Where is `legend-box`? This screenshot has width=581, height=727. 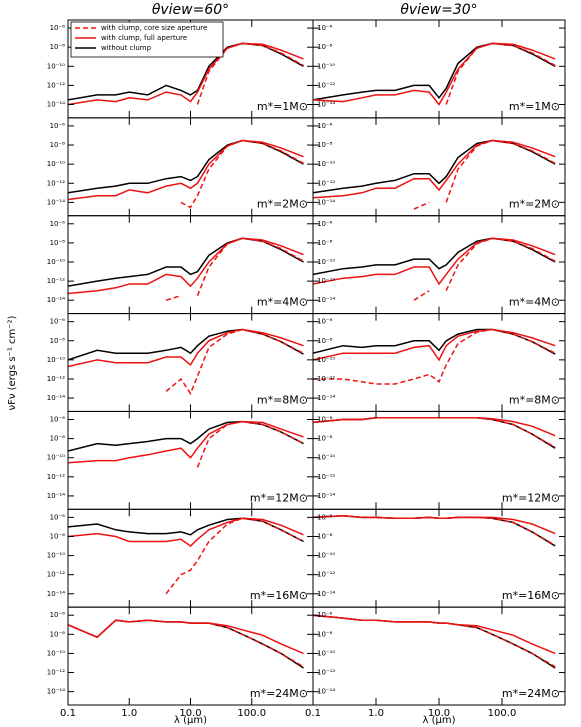
legend-box is located at coordinates (147, 39).